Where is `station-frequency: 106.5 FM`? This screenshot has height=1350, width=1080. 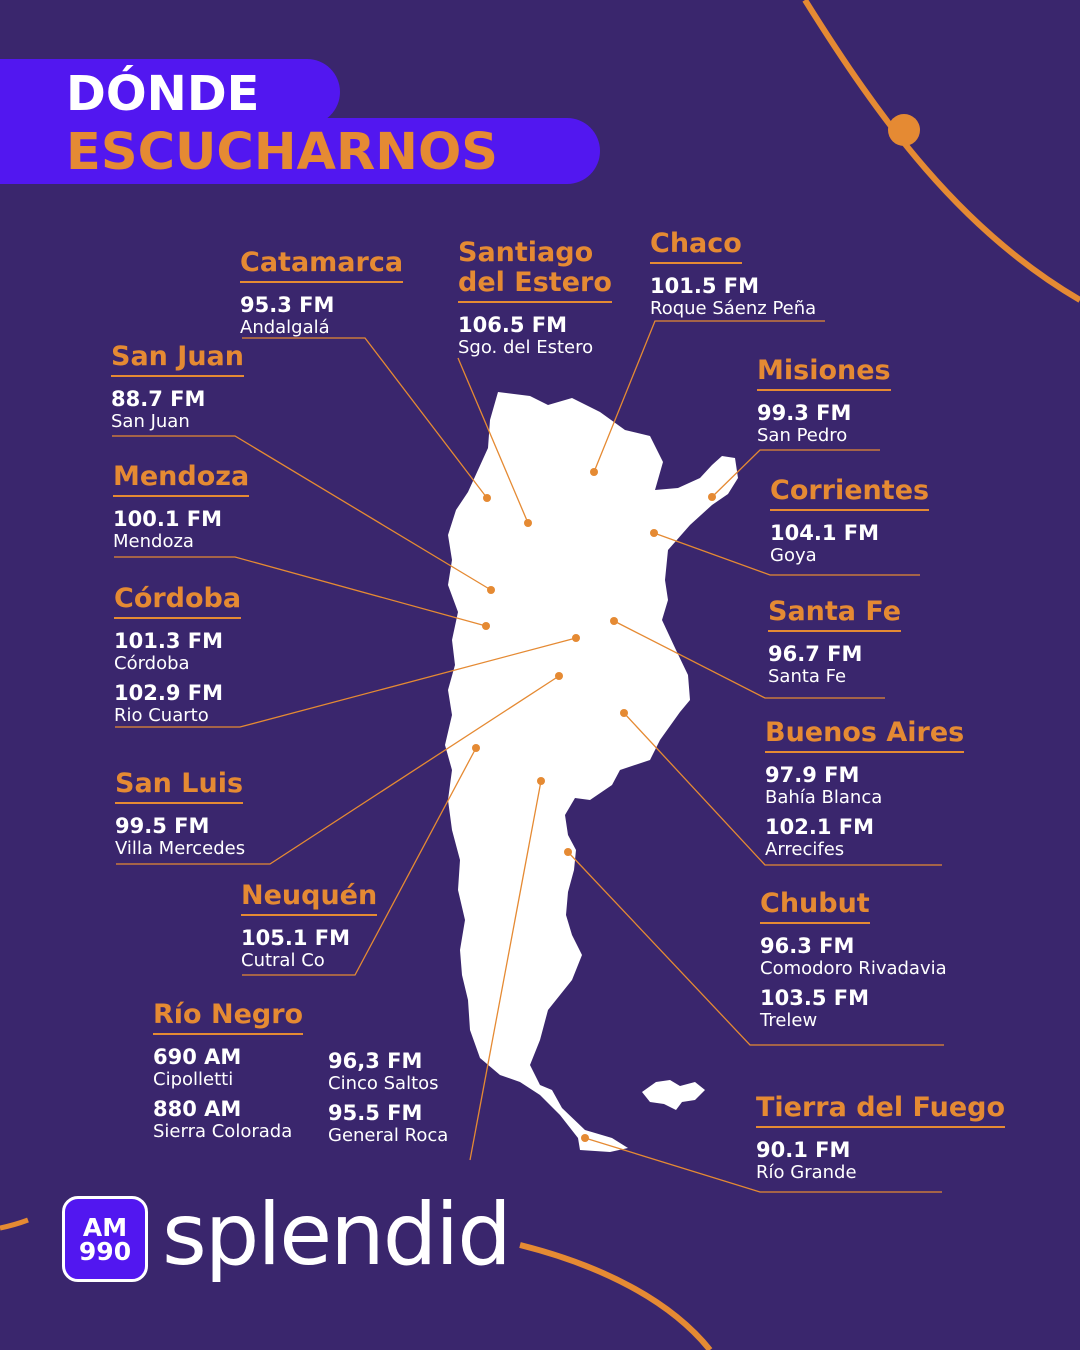
station-frequency: 106.5 FM is located at coordinates (512, 325).